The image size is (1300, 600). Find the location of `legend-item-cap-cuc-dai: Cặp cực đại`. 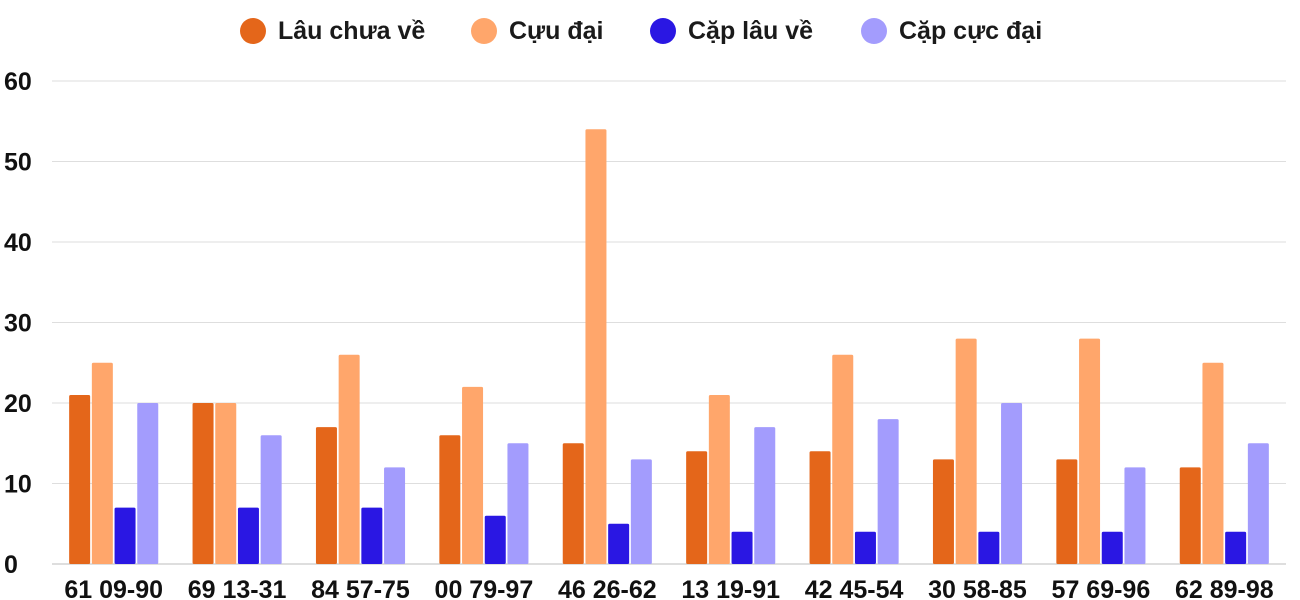

legend-item-cap-cuc-dai: Cặp cực đại is located at coordinates (951, 31).